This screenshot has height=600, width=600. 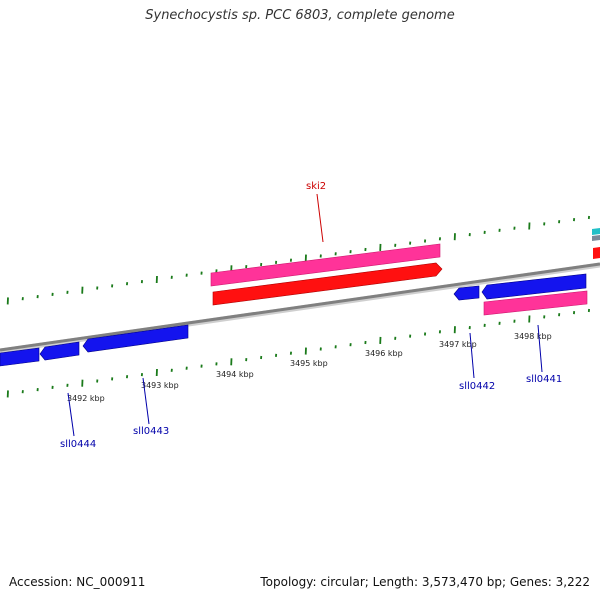 I want to click on gene-label-sll0442: sll0442, so click(x=477, y=386).